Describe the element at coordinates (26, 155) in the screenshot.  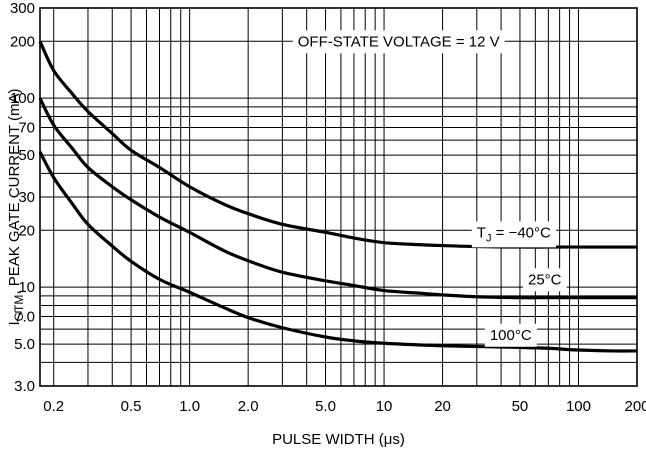
I see `y-tick-label: 50` at that location.